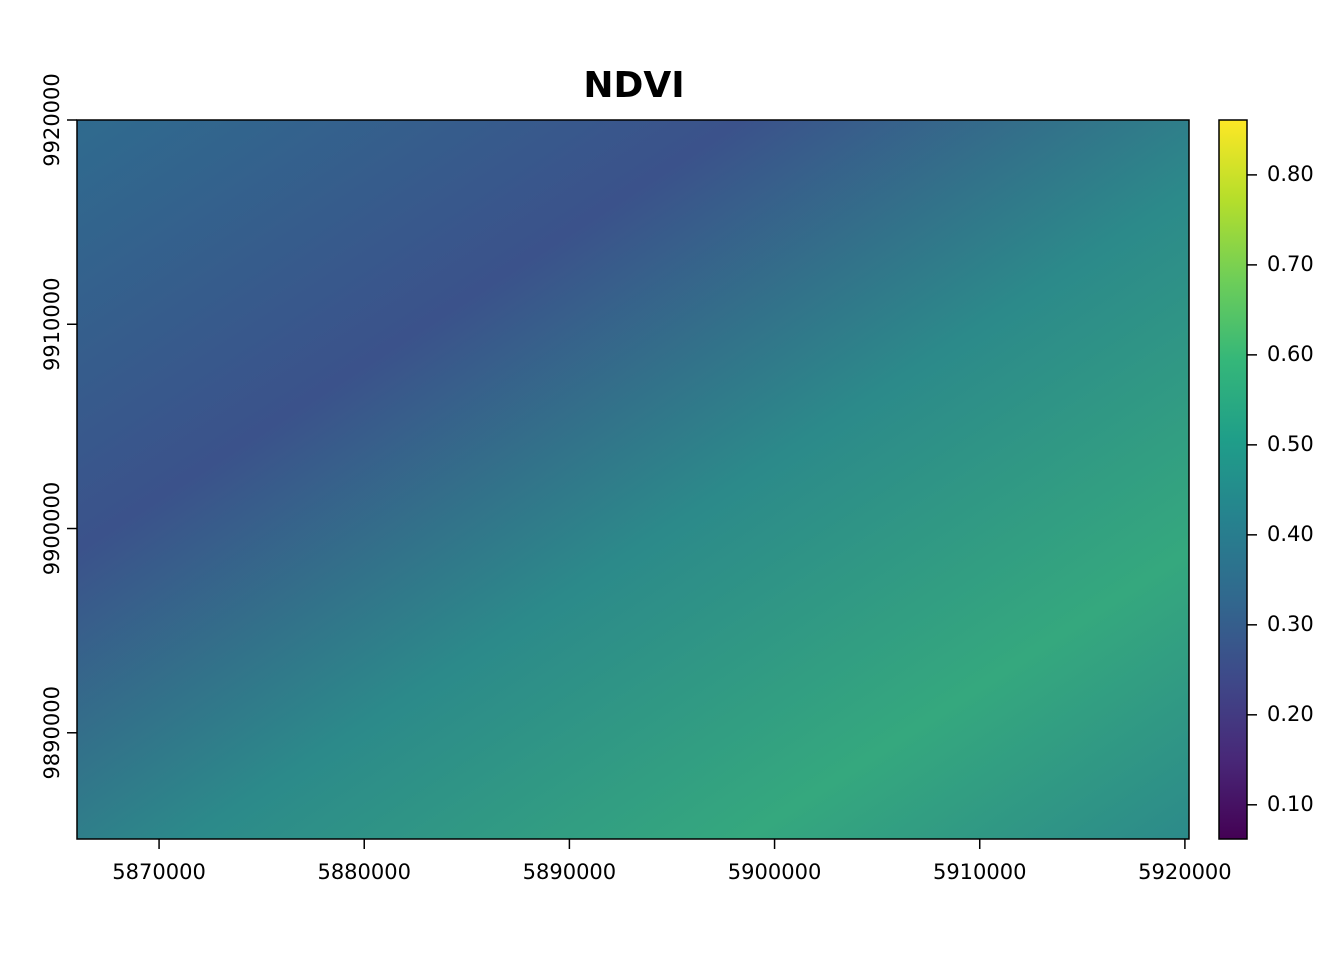  Describe the element at coordinates (1290, 264) in the screenshot. I see `colorbar-tick-label: 0.70` at that location.